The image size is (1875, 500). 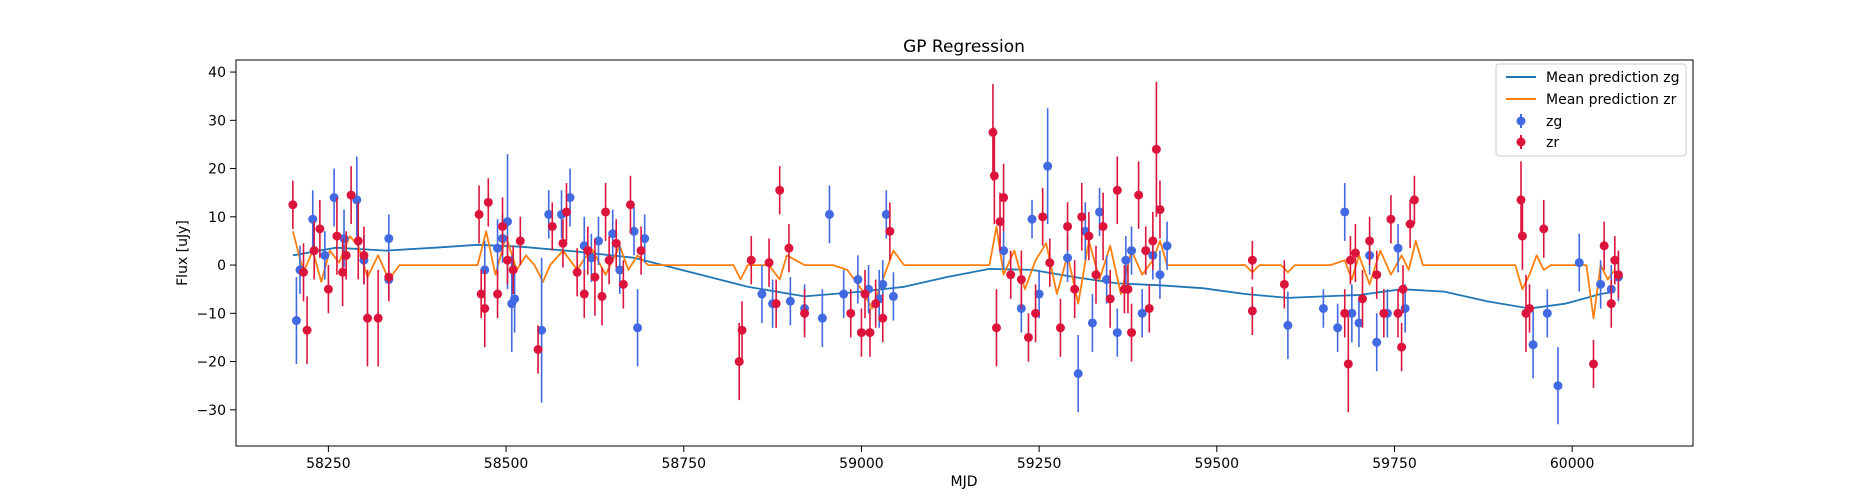 I want to click on legend-label-zg: zg, so click(x=1554, y=122).